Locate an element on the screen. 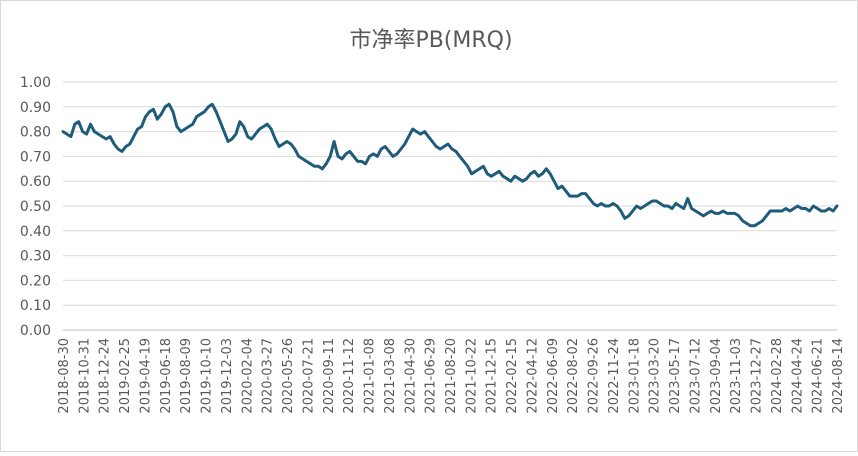  y-tick-label: 0.20 is located at coordinates (35, 281).